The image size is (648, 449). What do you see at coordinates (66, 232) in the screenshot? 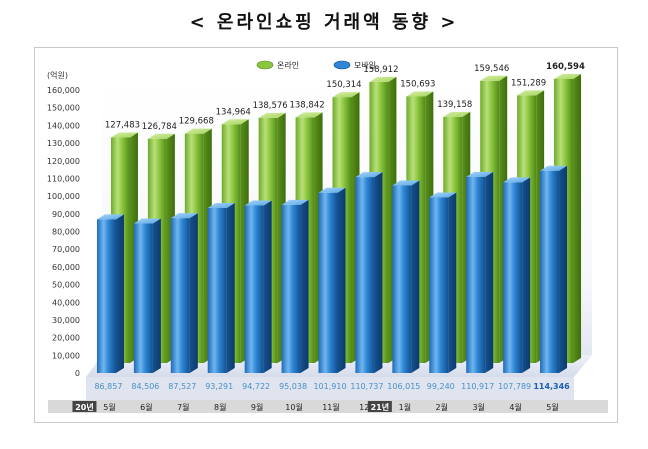
I see `y-tick-label: 80,000` at bounding box center [66, 232].